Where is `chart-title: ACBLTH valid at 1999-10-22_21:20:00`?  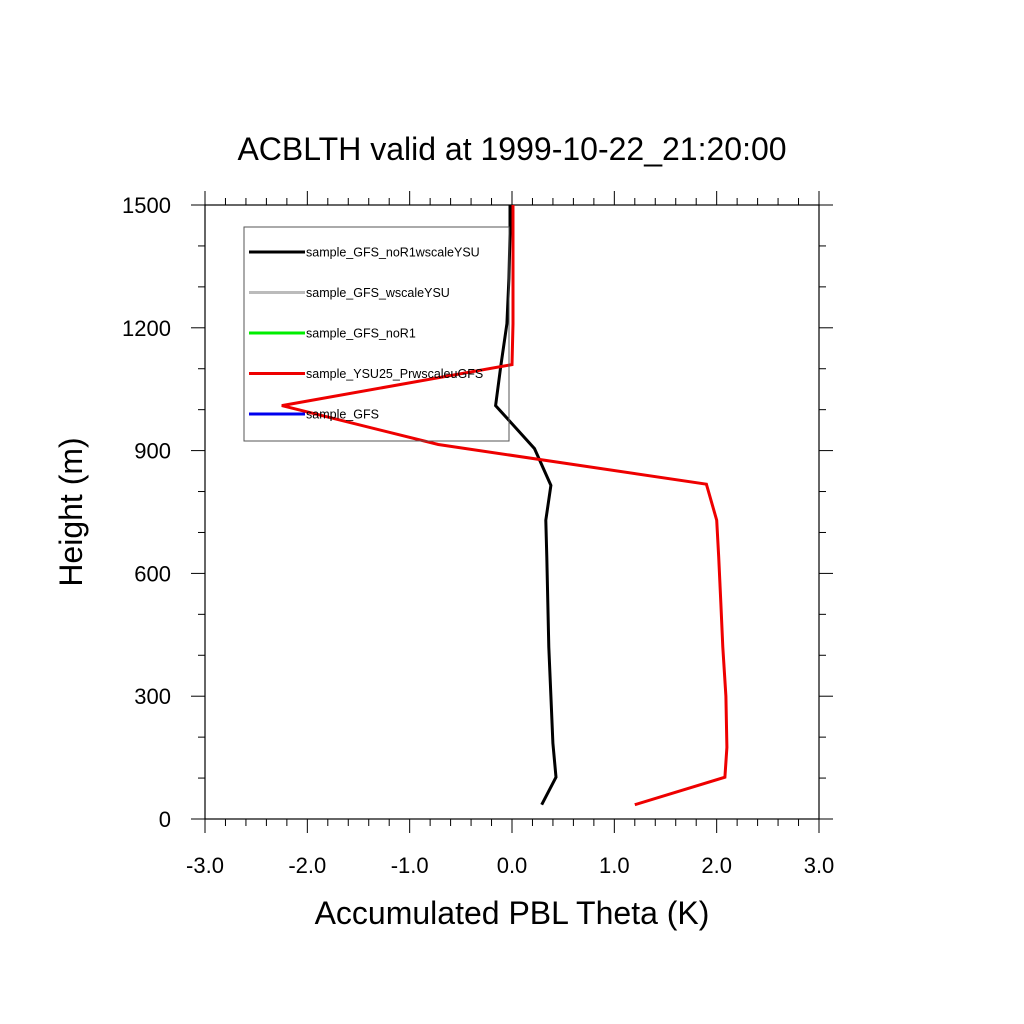
chart-title: ACBLTH valid at 1999-10-22_21:20:00 is located at coordinates (511, 149).